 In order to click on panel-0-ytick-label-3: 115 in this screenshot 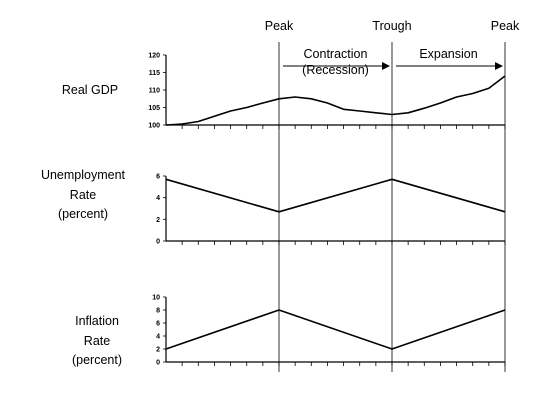, I will do `click(154, 73)`.